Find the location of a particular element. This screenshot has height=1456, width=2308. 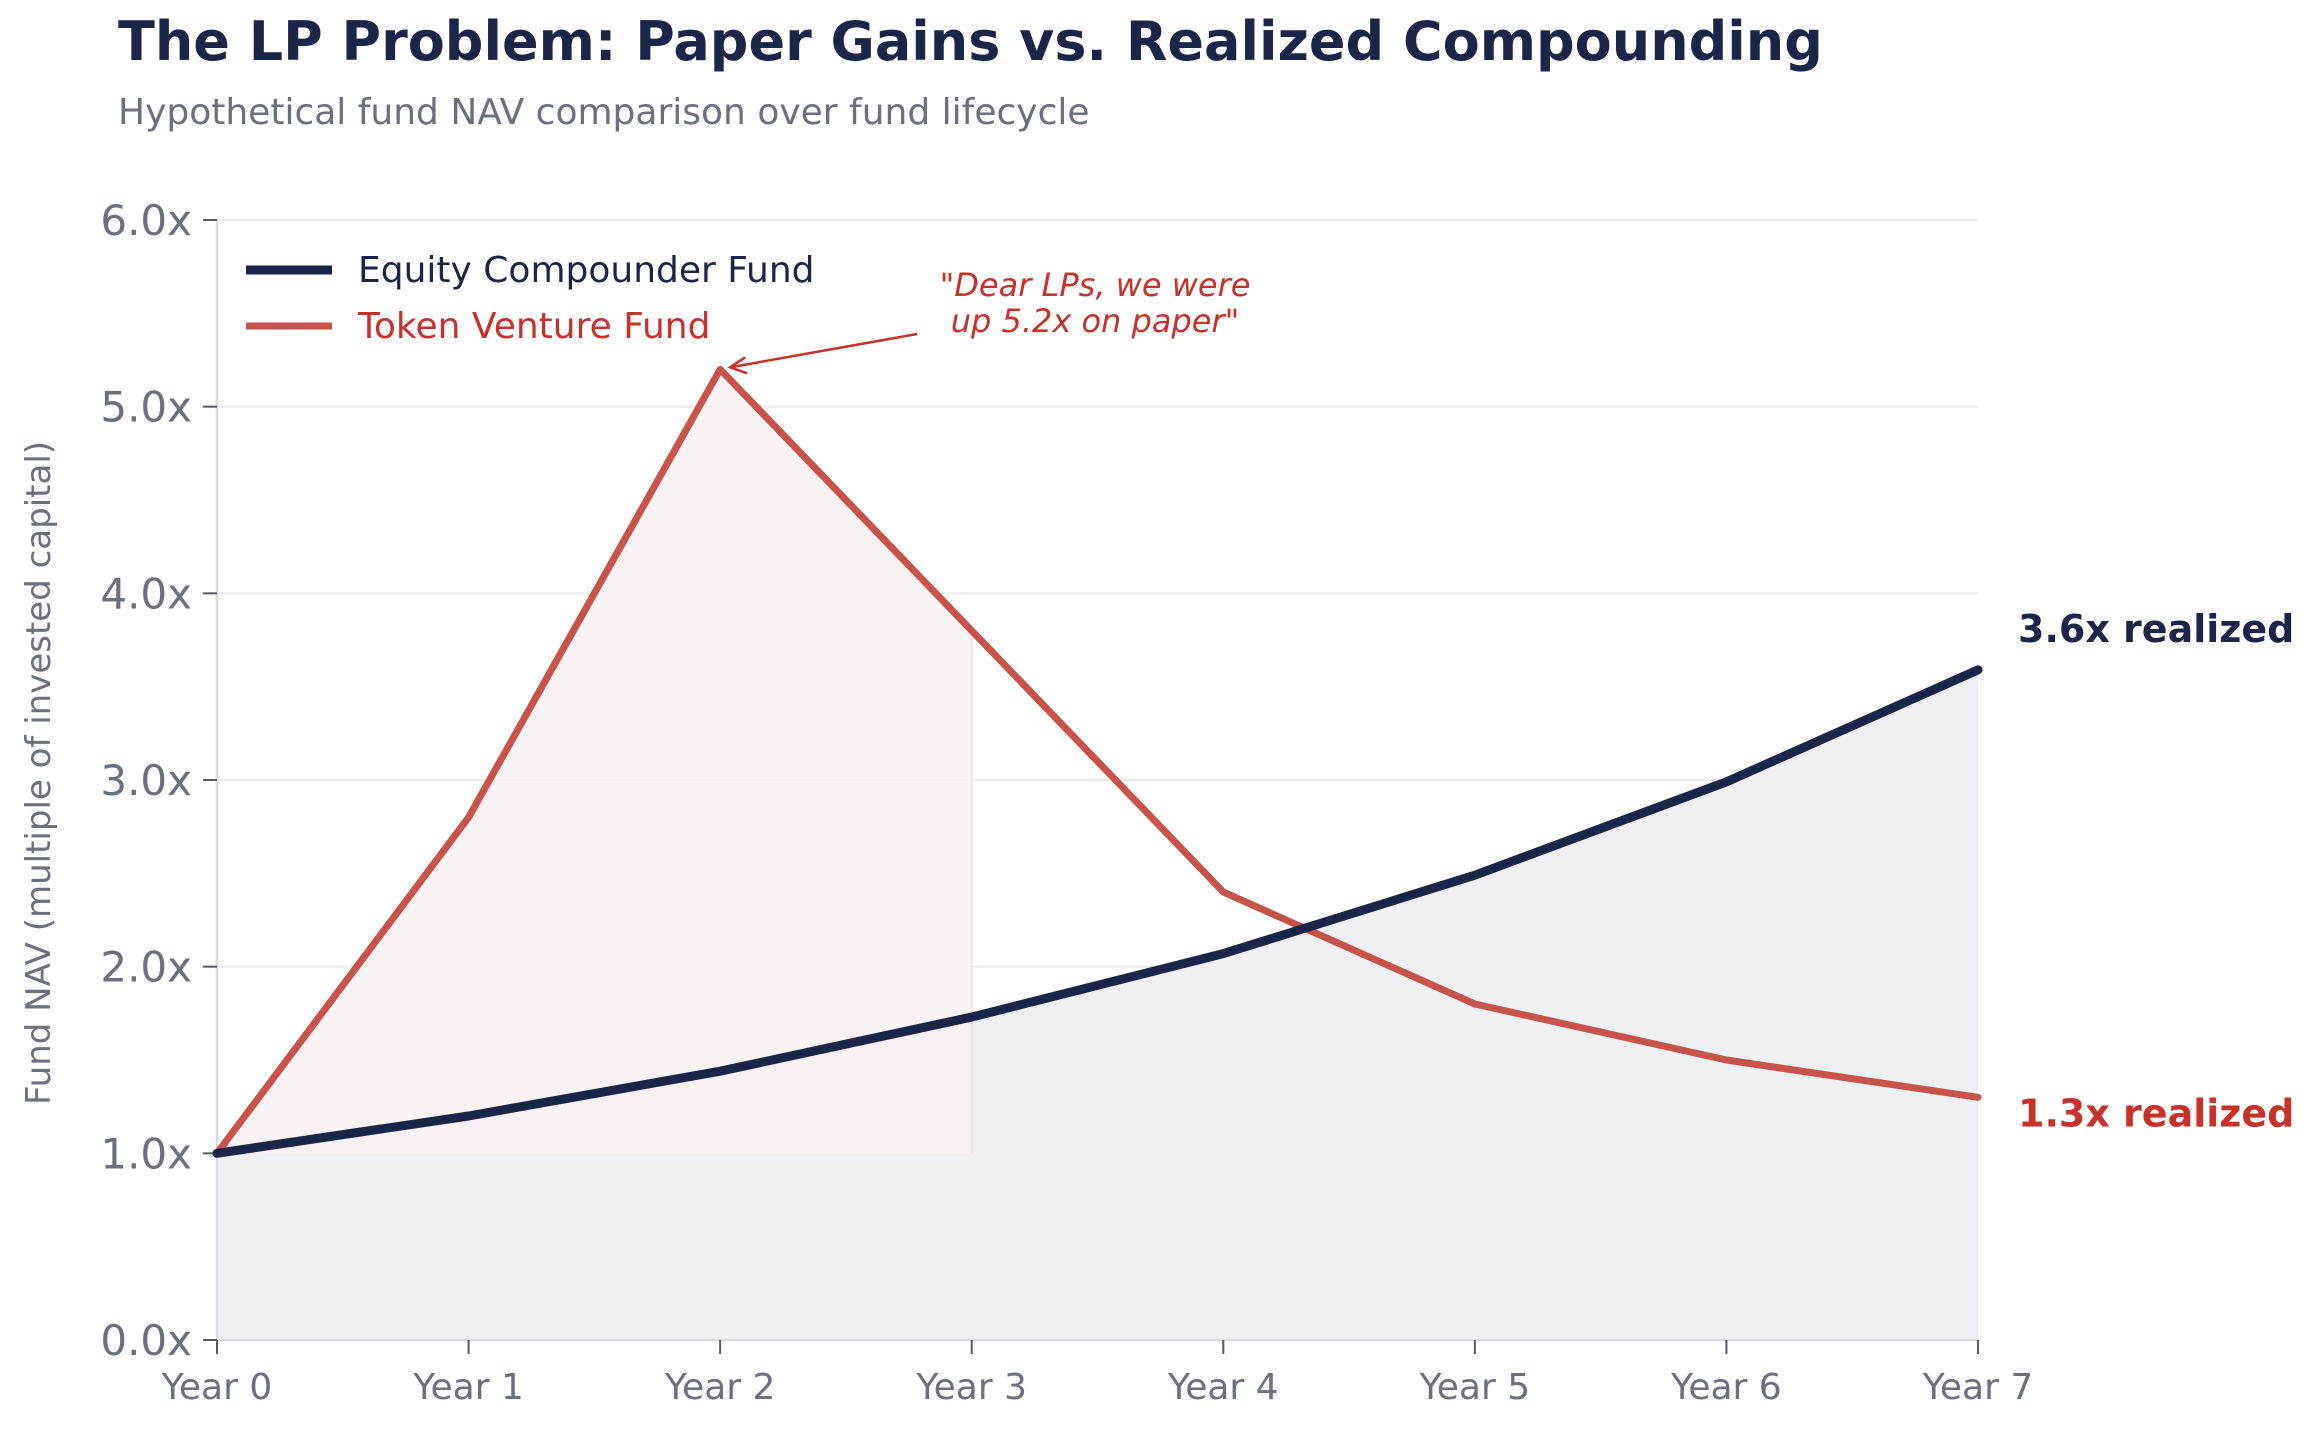

annotation-arrowhead is located at coordinates (737, 365).